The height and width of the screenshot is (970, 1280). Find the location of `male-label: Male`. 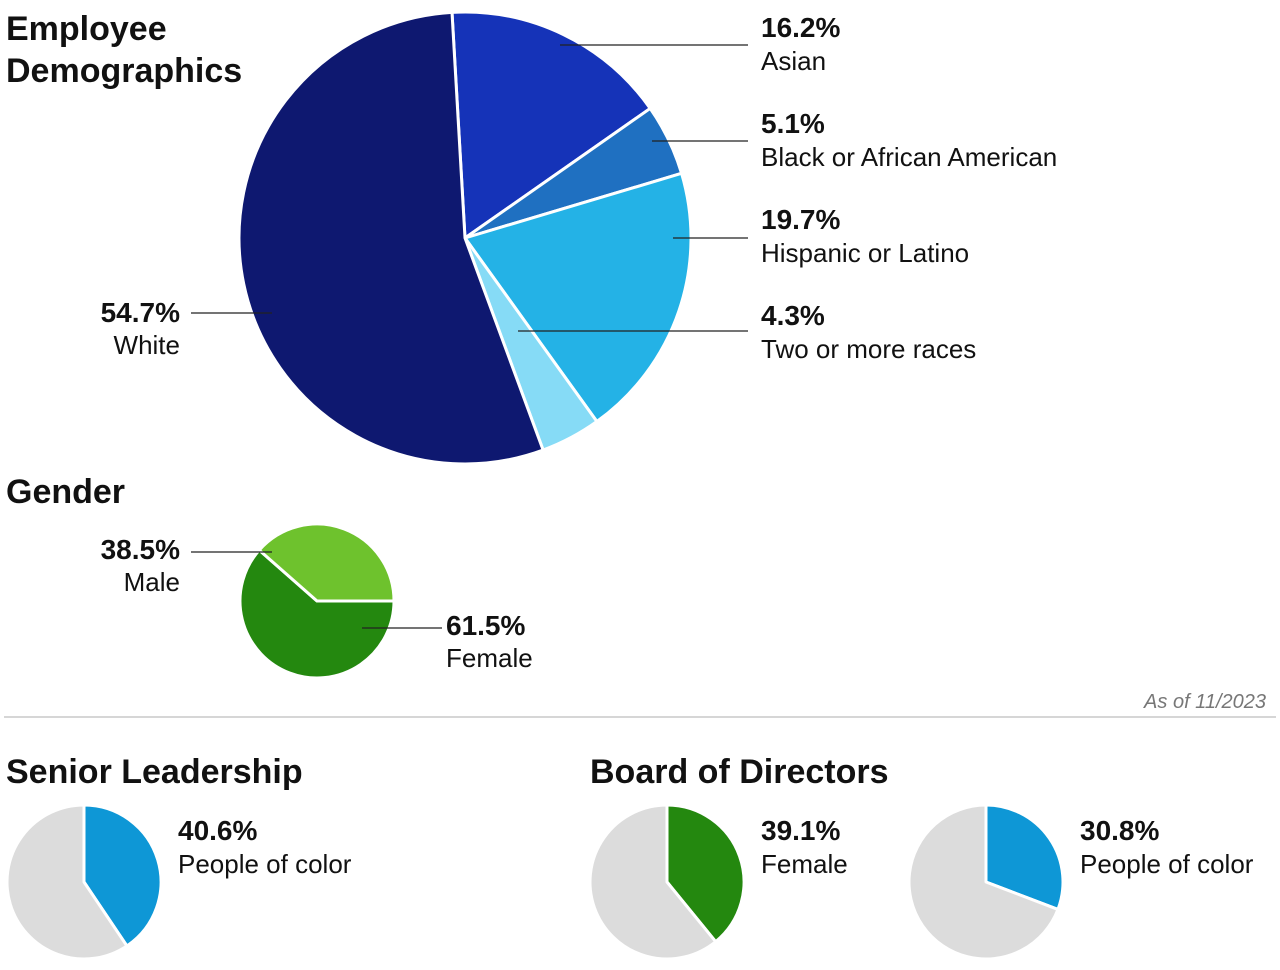

male-label: Male is located at coordinates (152, 582).